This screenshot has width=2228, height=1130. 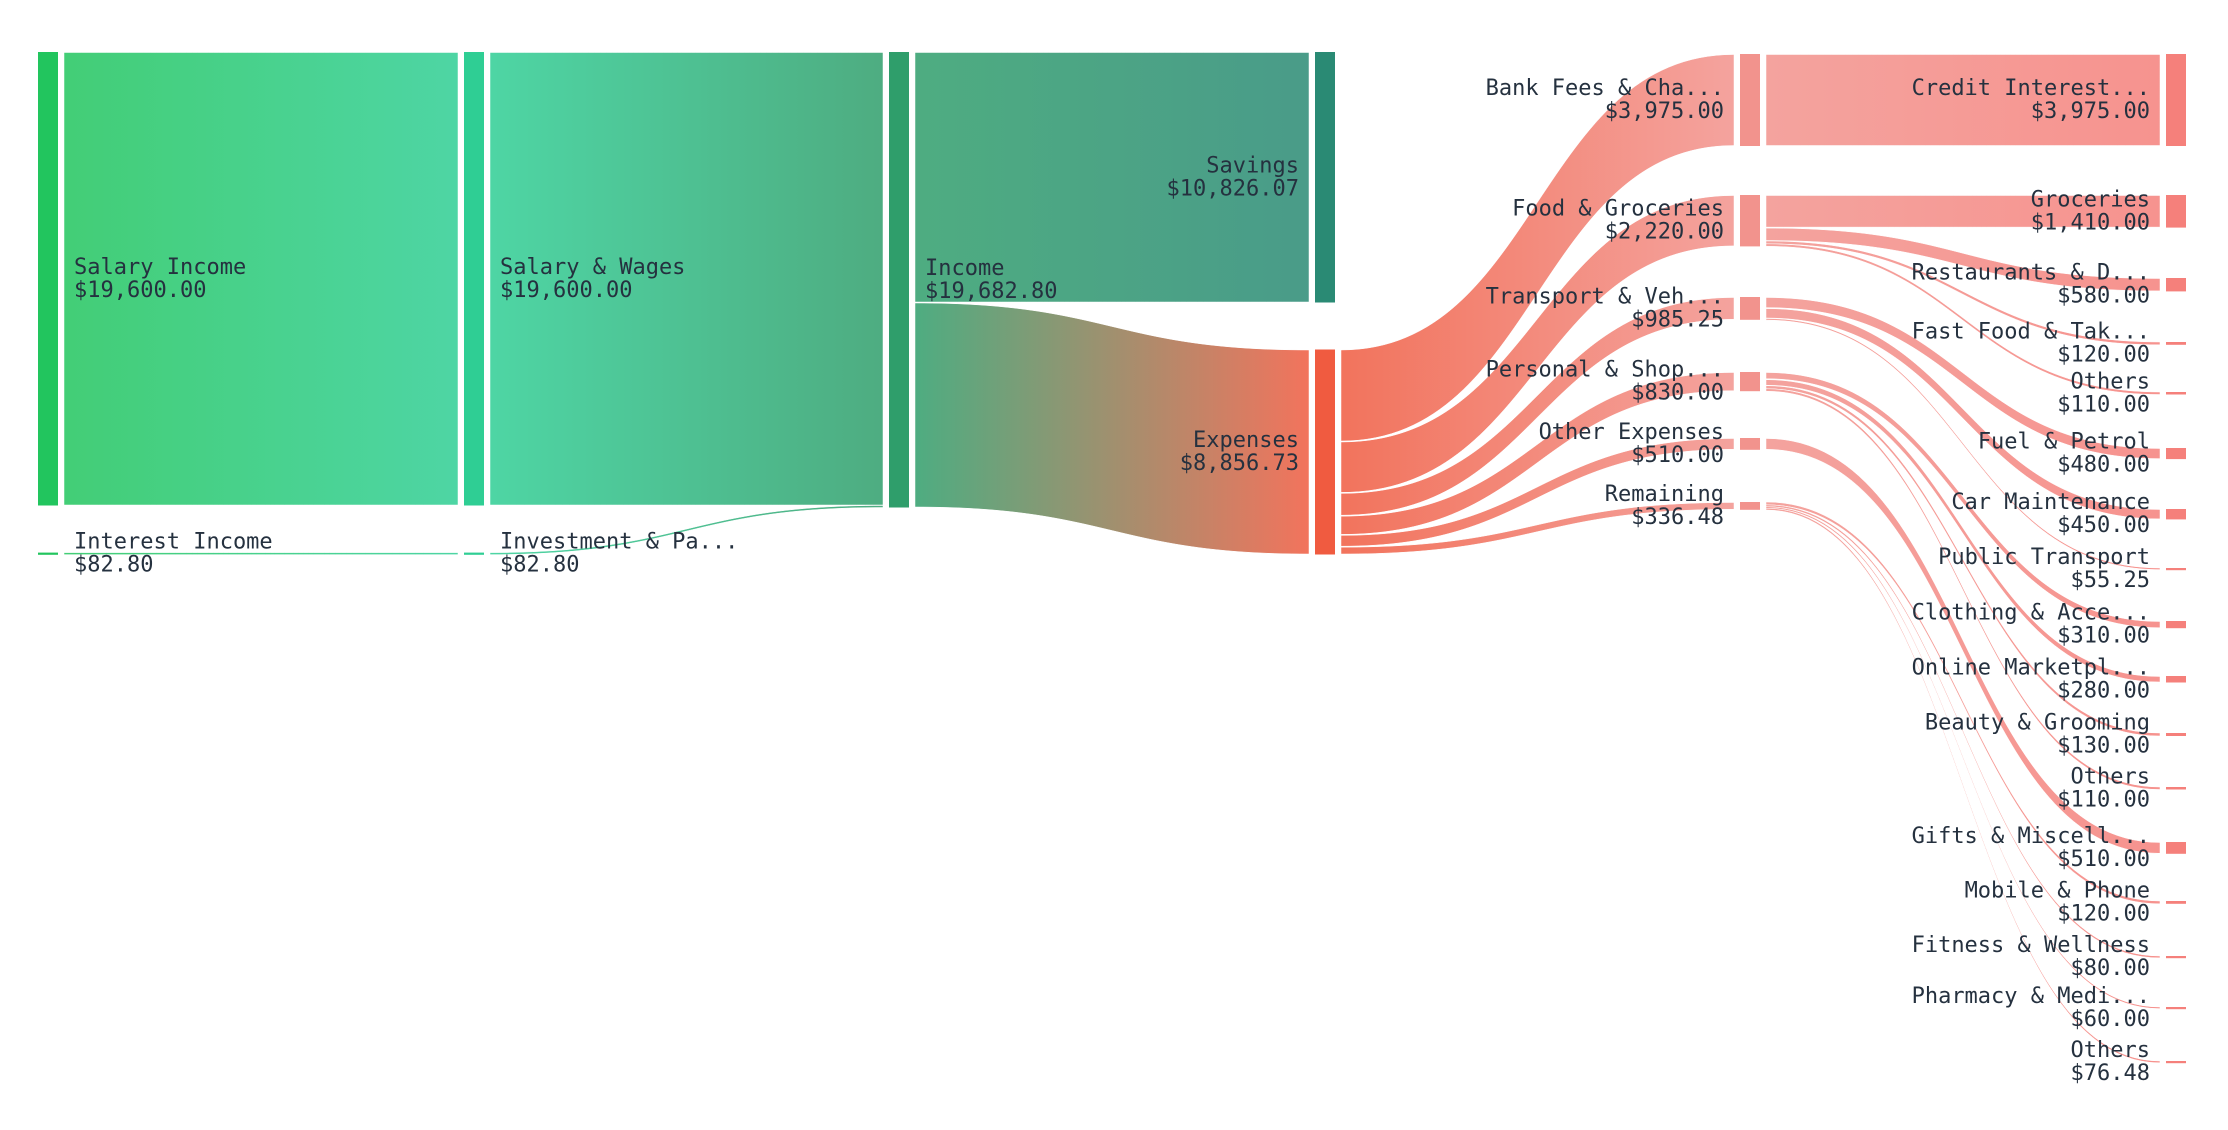 I want to click on node-amount-fast_food: $120.00, so click(x=2103, y=354).